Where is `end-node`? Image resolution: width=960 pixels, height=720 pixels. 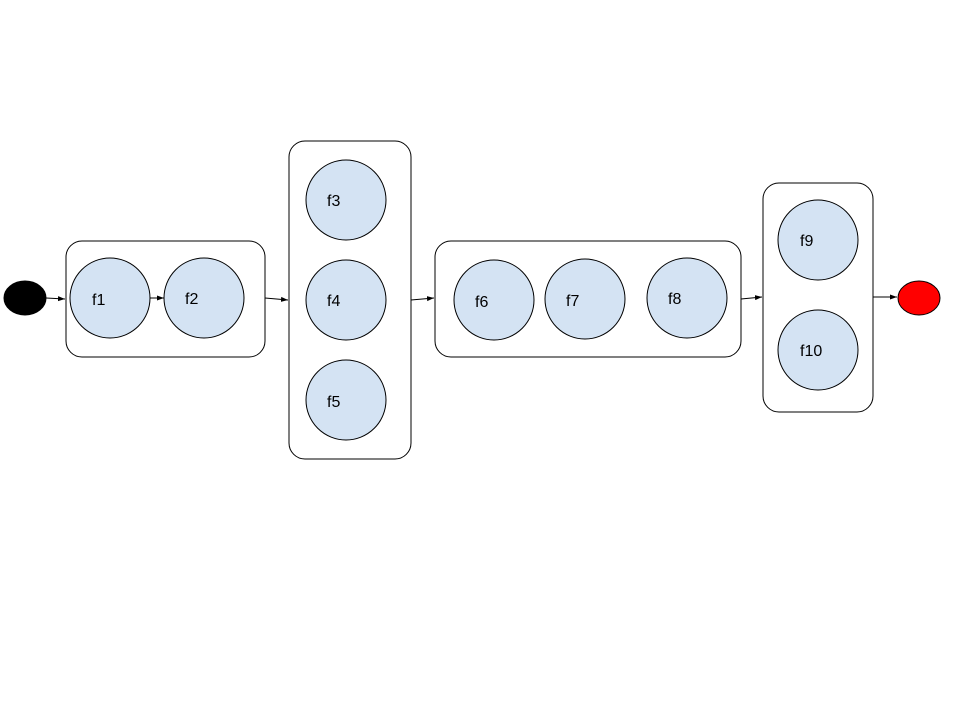 end-node is located at coordinates (919, 298).